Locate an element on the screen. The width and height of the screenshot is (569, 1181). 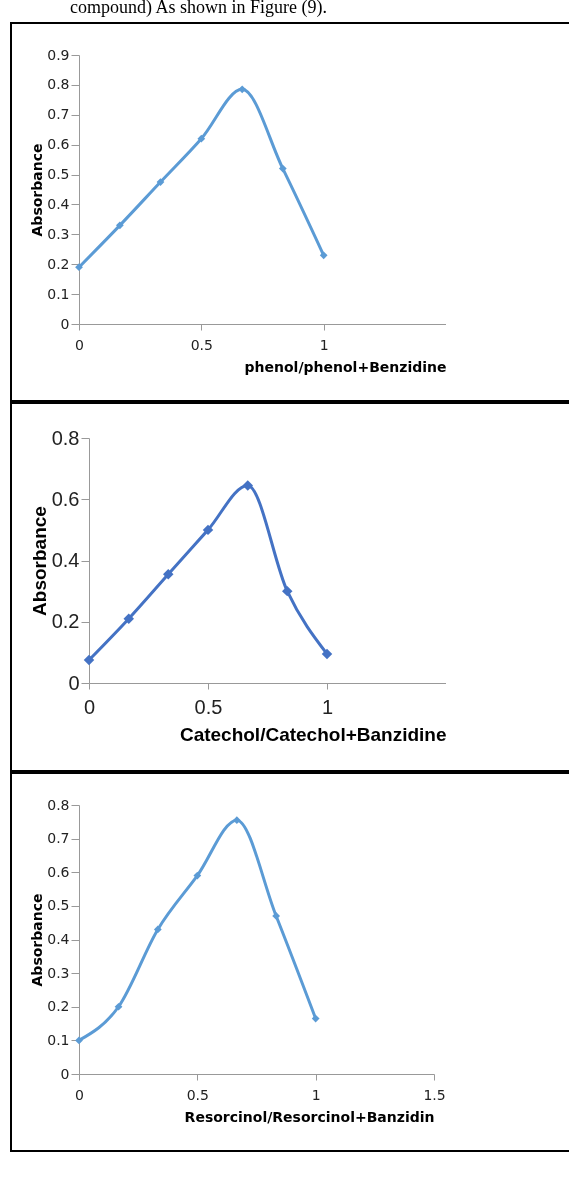
y-tick-label: 0.9 is located at coordinates (58, 54).